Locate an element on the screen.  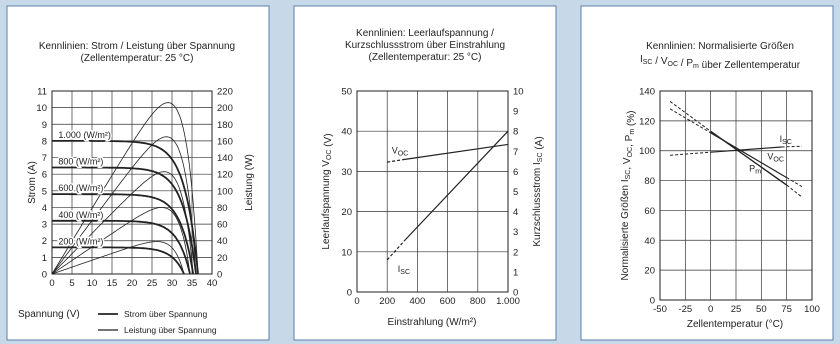
x-tick-label: 400 is located at coordinates (417, 301).